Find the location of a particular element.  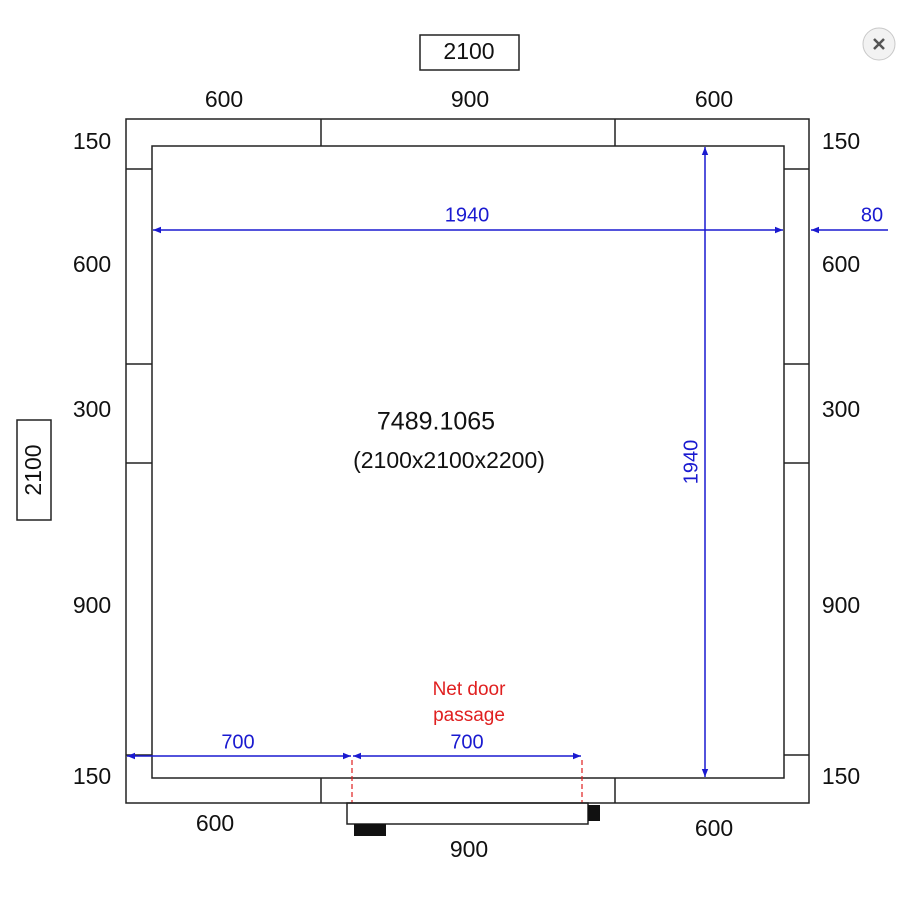

overall-depth: 2100 is located at coordinates (33, 469).